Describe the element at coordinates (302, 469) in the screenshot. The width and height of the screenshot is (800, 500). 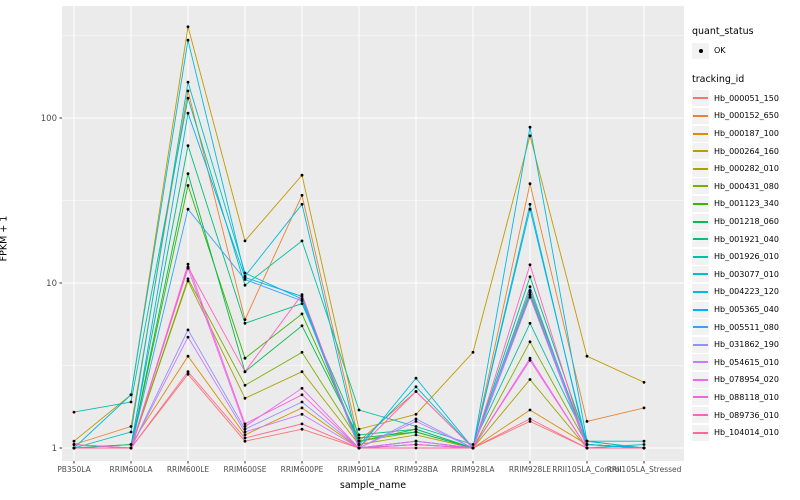
I see `x-tick-label: RRIM600PE` at that location.